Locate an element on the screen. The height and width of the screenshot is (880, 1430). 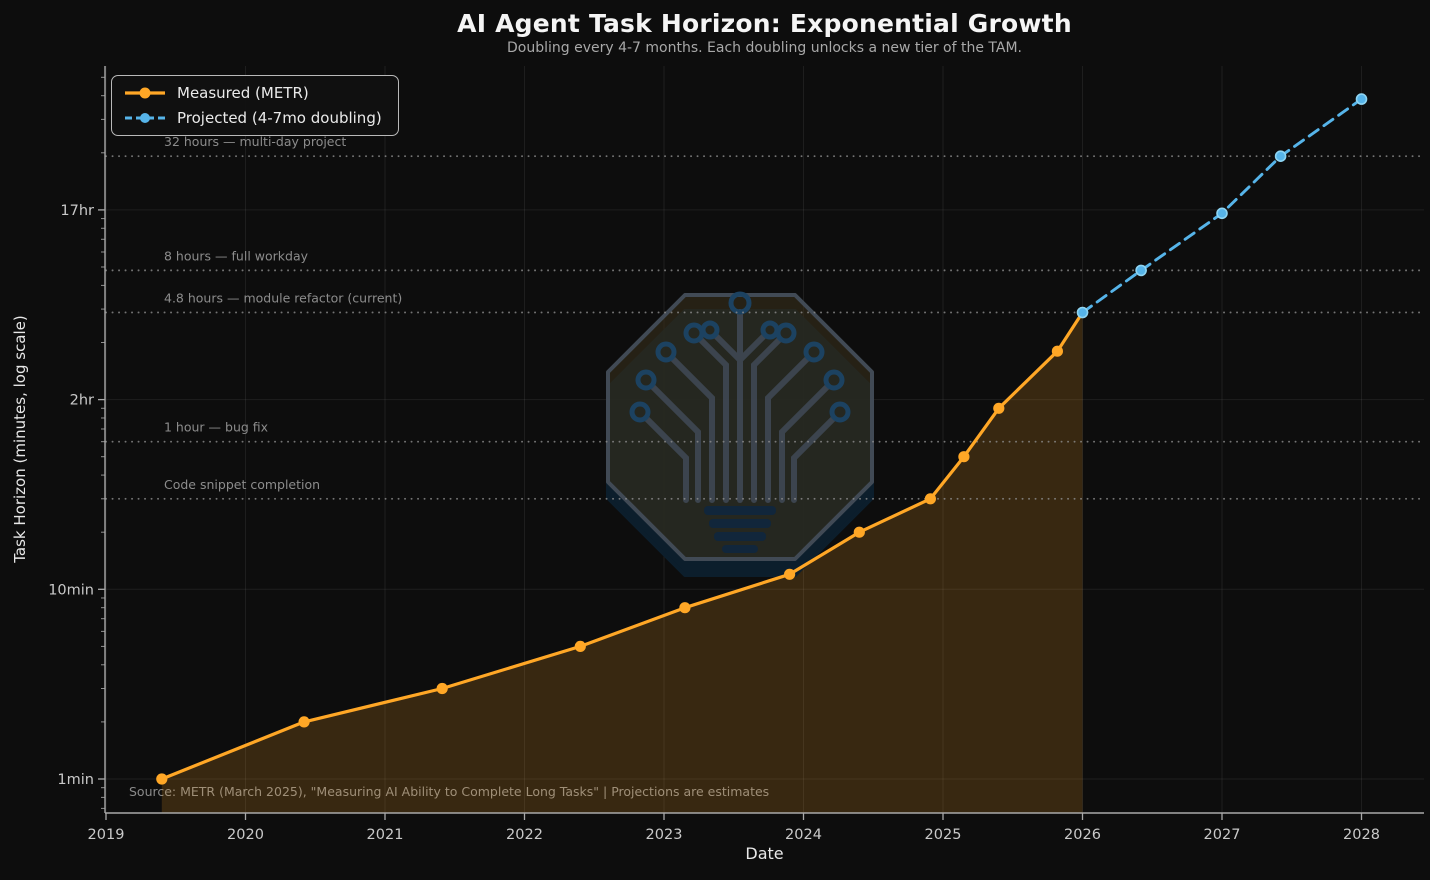
reference-line-label: 4.8 hours — module refactor (current) is located at coordinates (283, 297).